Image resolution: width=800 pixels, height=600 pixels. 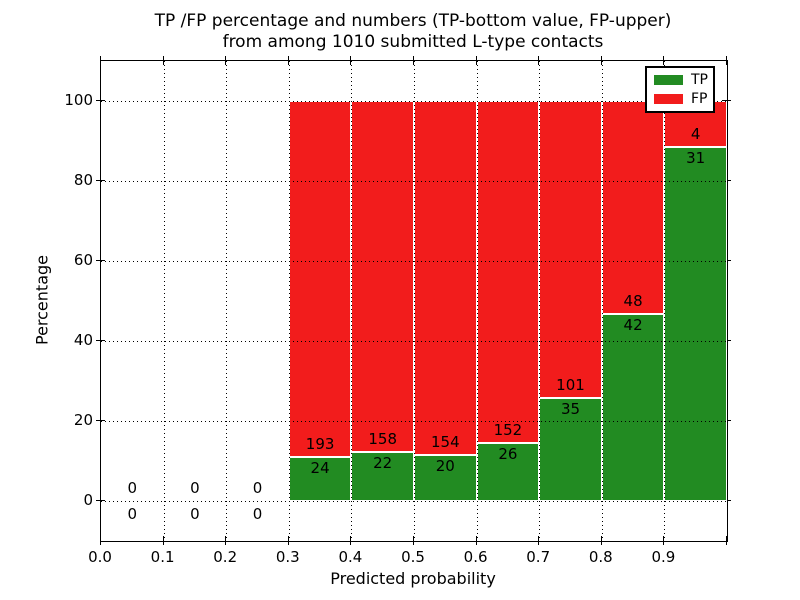 I want to click on x-tick-label: 0.1, so click(x=162, y=557).